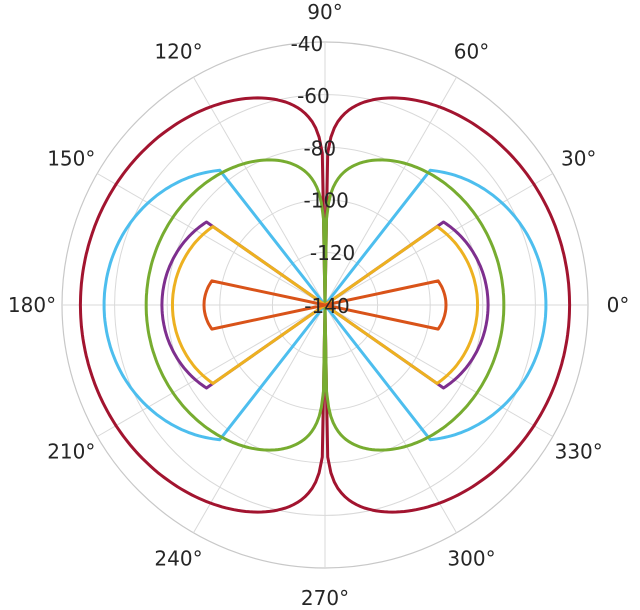  Describe the element at coordinates (307, 44) in the screenshot. I see `radial-tick-label: -40` at that location.